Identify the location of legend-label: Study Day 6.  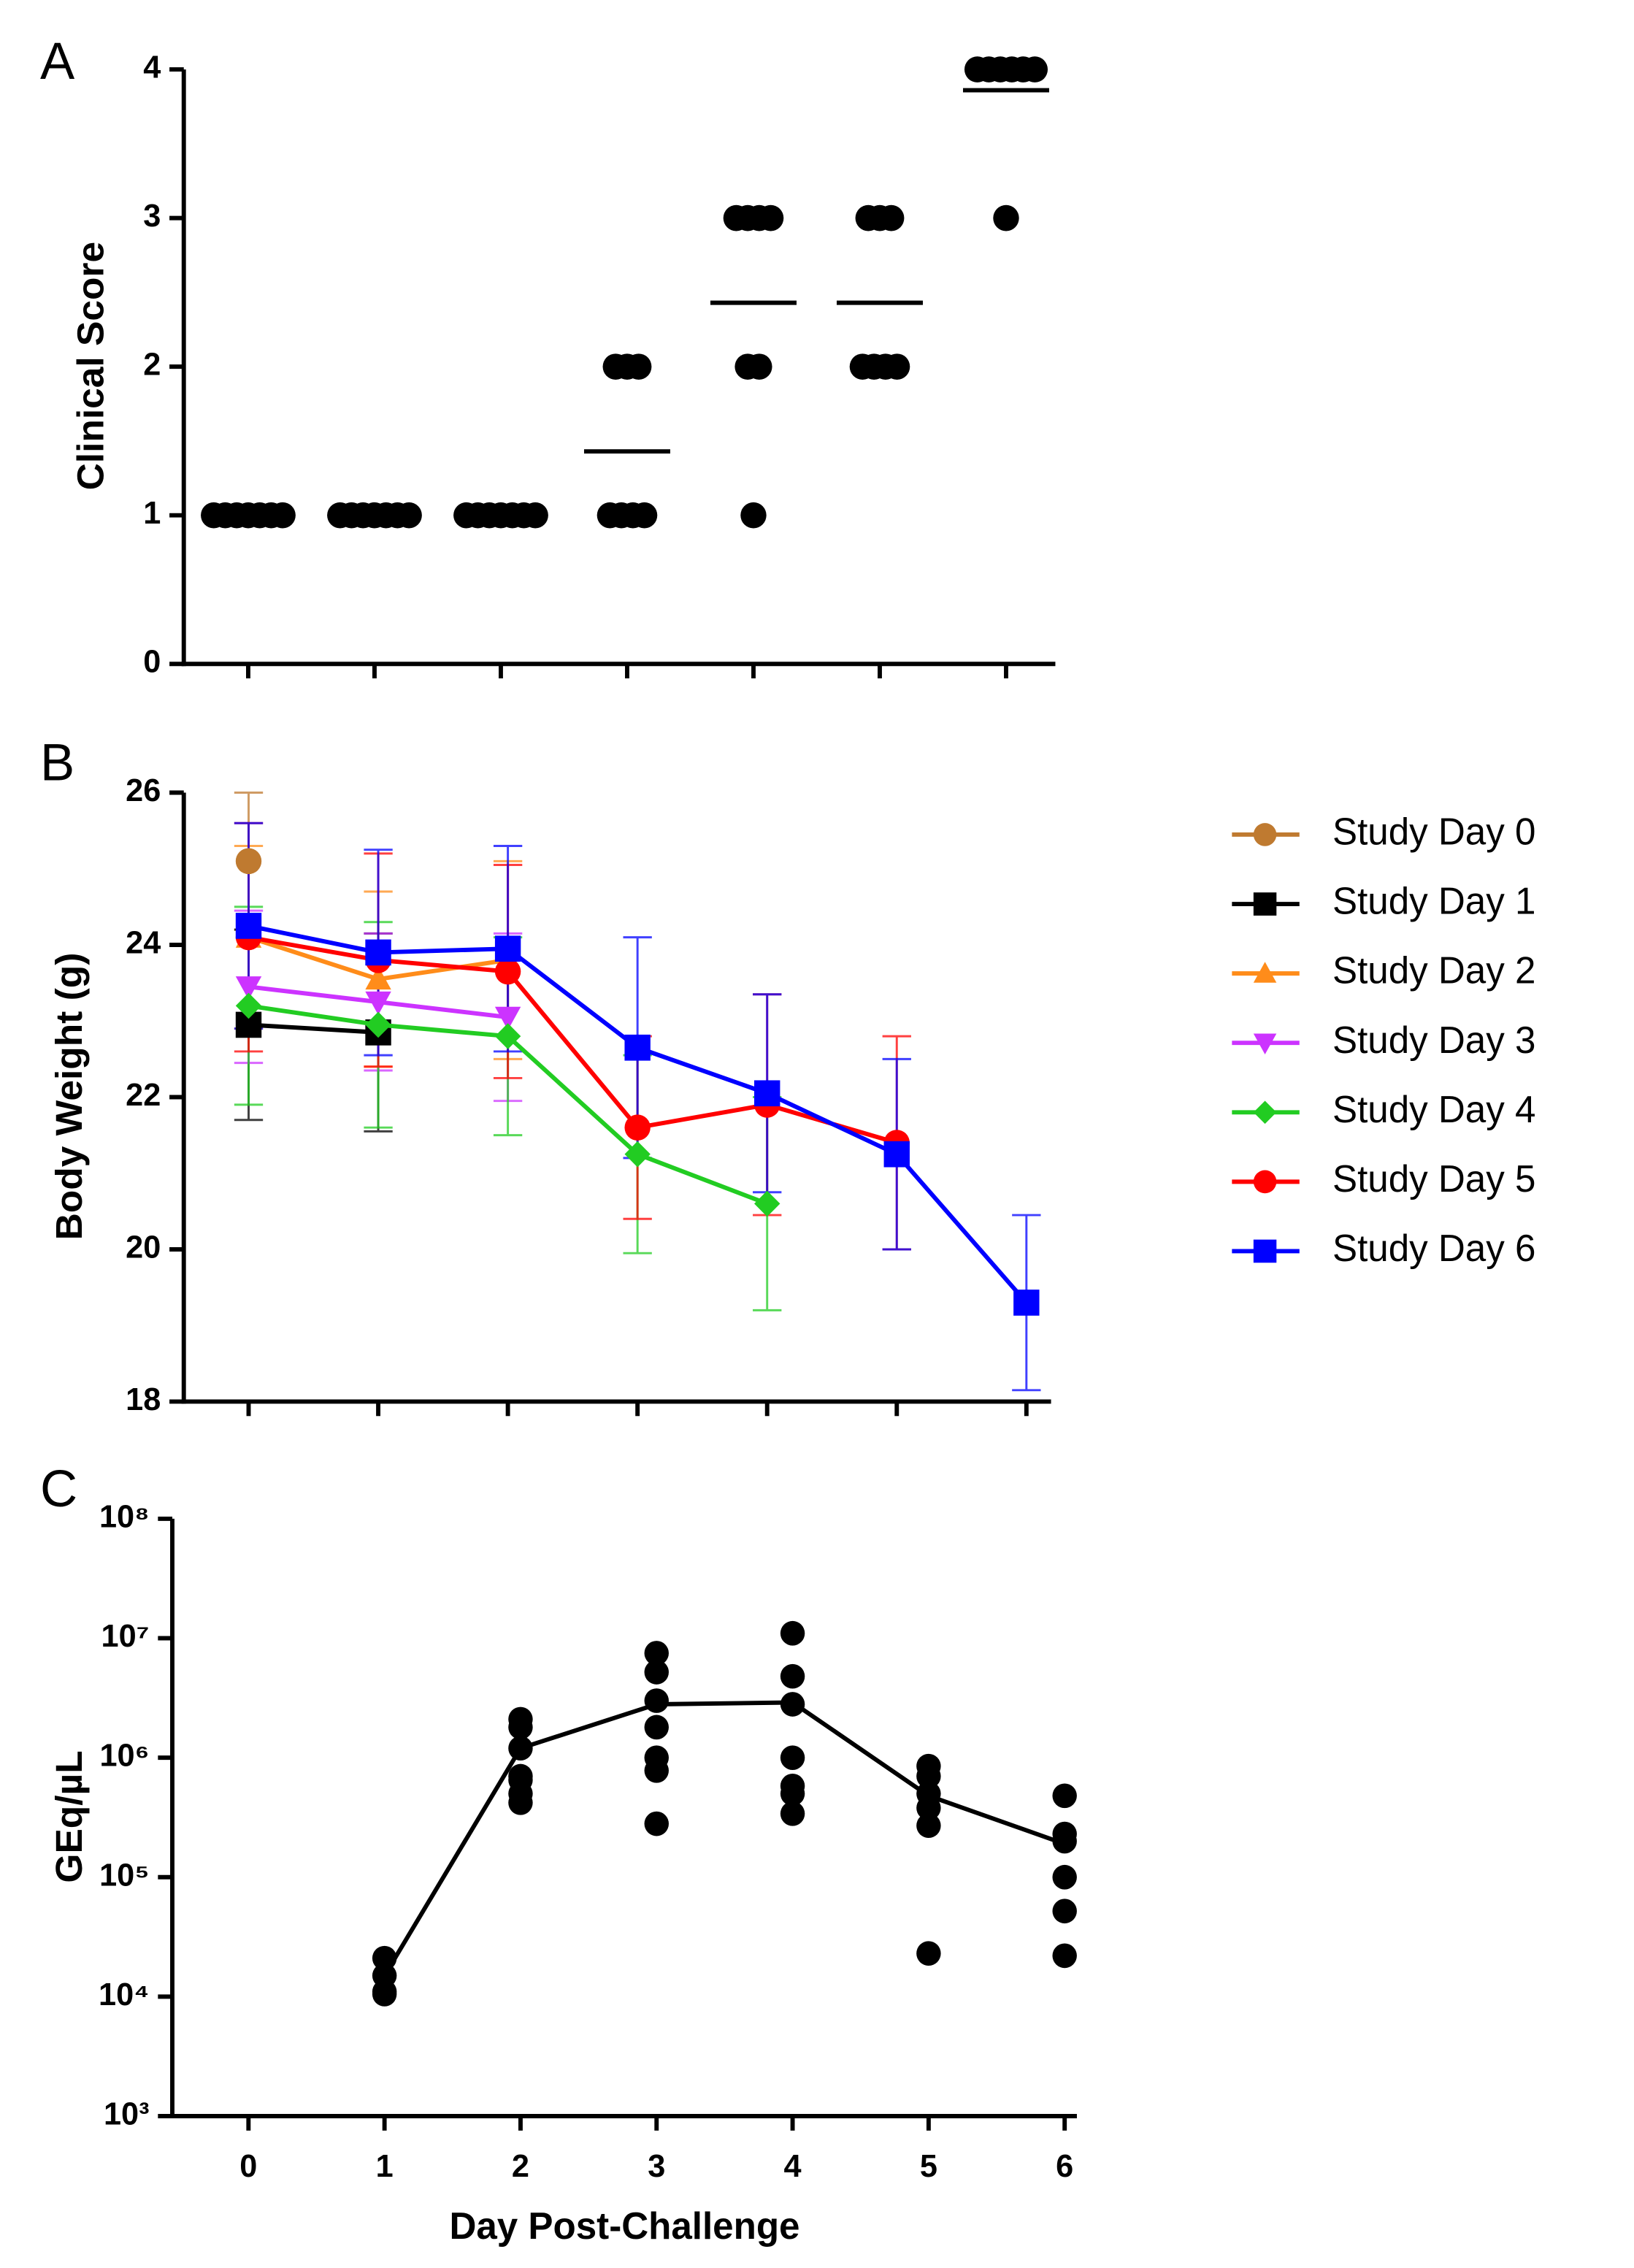
(1433, 1248).